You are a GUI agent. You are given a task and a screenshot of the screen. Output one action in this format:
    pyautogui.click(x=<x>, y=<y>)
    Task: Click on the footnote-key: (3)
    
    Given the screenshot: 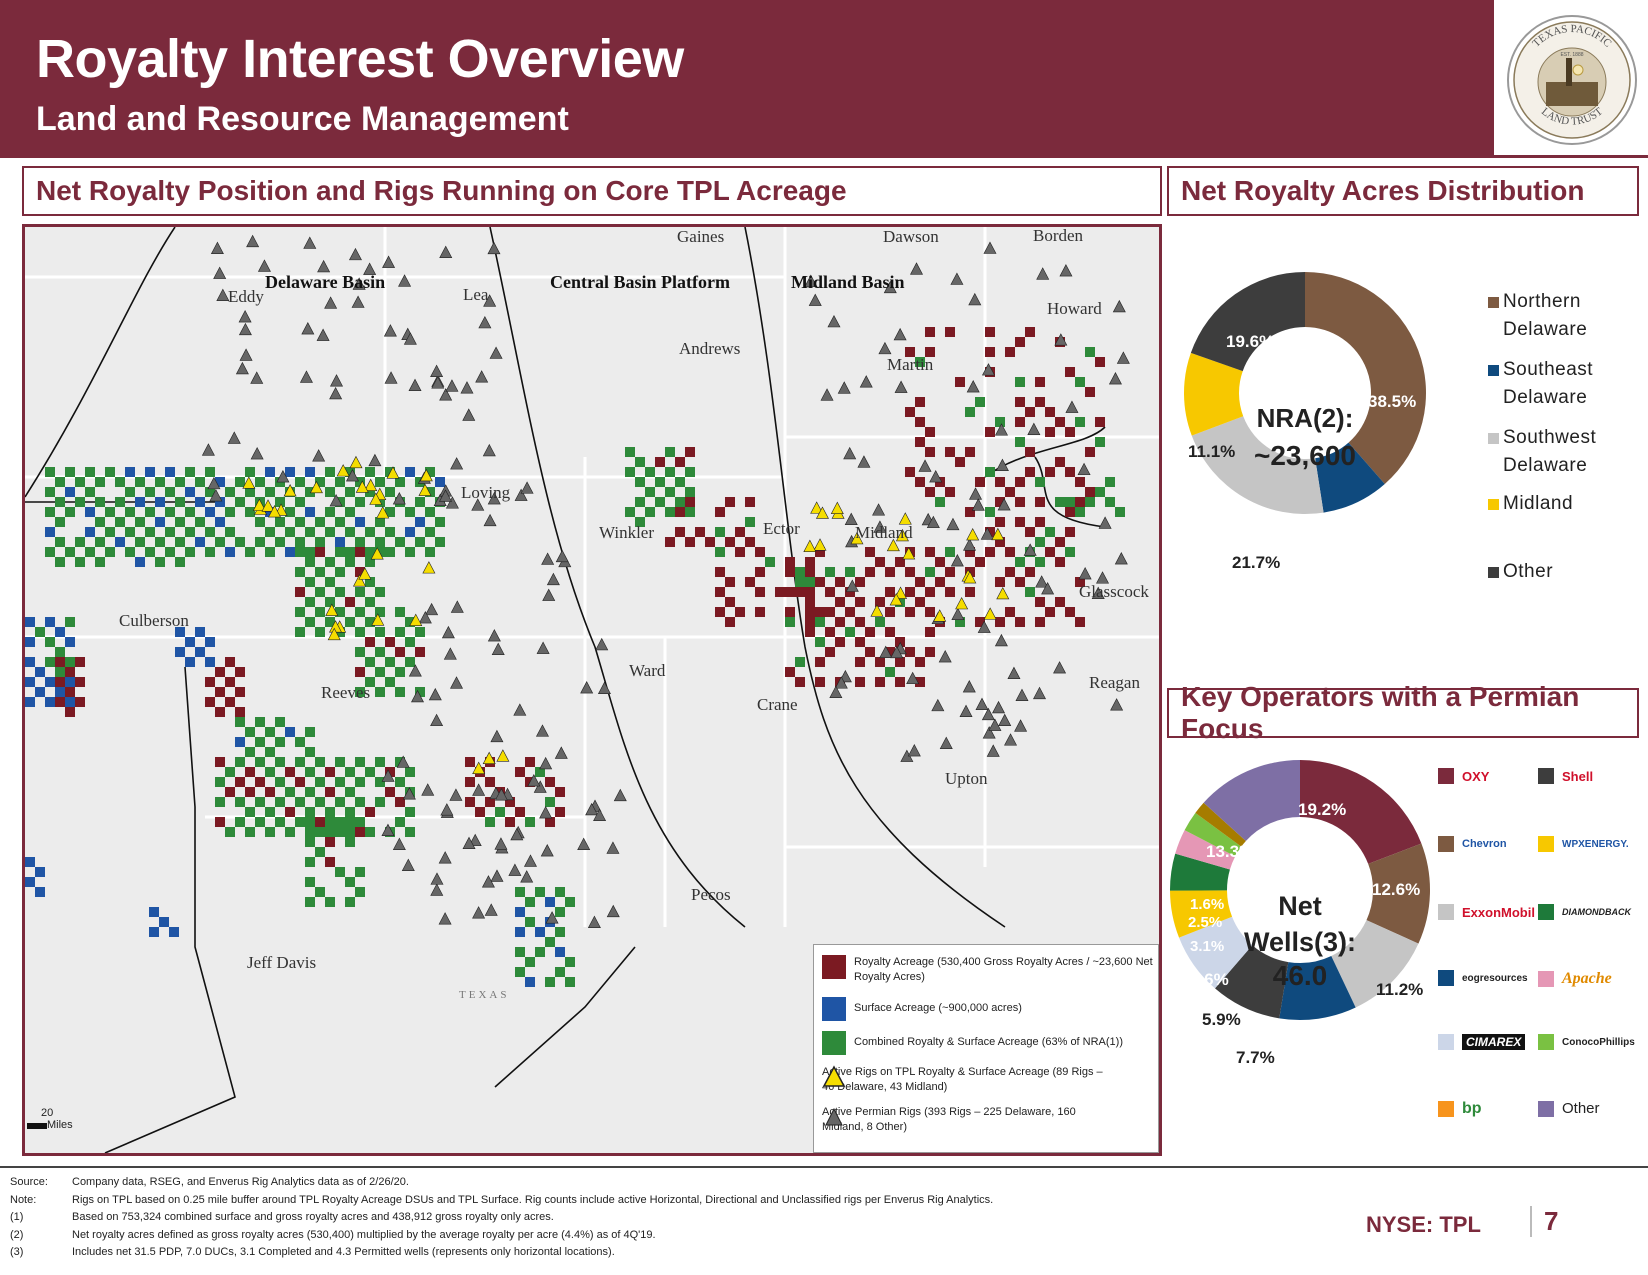 What is the action you would take?
    pyautogui.click(x=17, y=1252)
    